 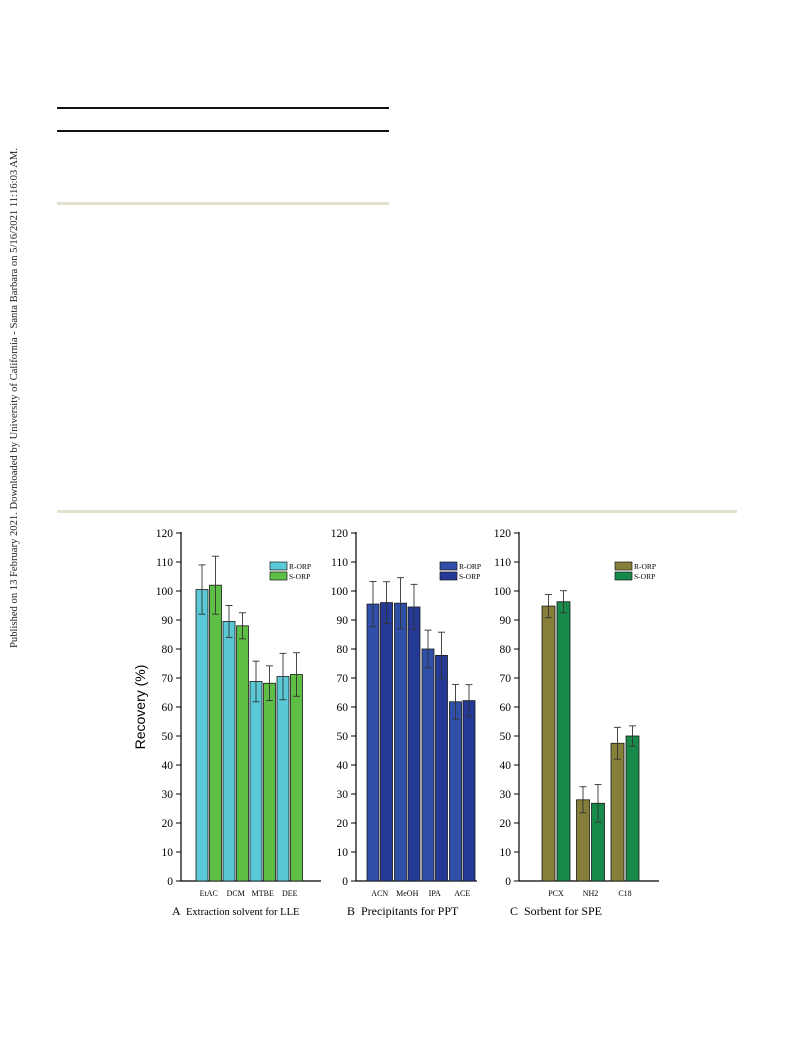 What do you see at coordinates (632, 808) in the screenshot?
I see `bar-s-orp-c18` at bounding box center [632, 808].